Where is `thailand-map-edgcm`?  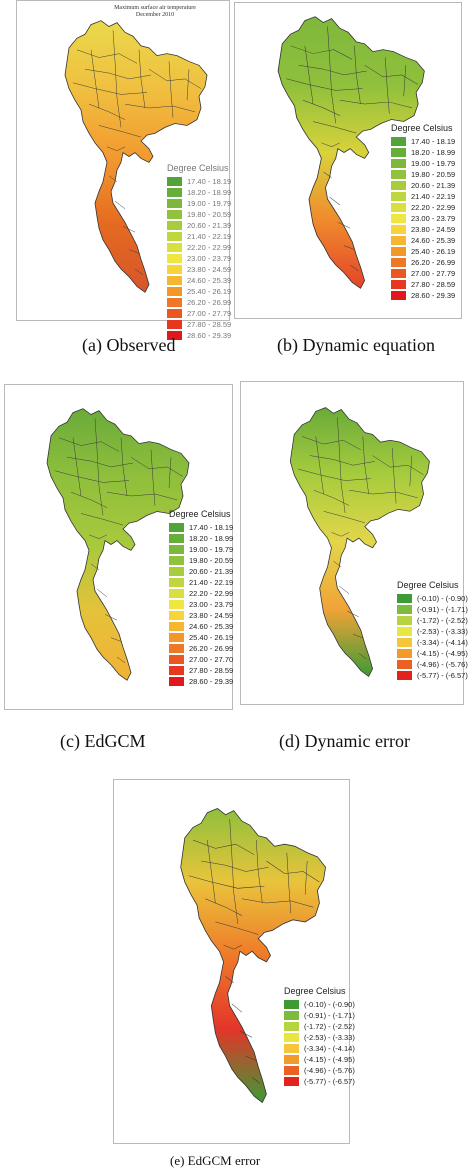 thailand-map-edgcm is located at coordinates (118, 544).